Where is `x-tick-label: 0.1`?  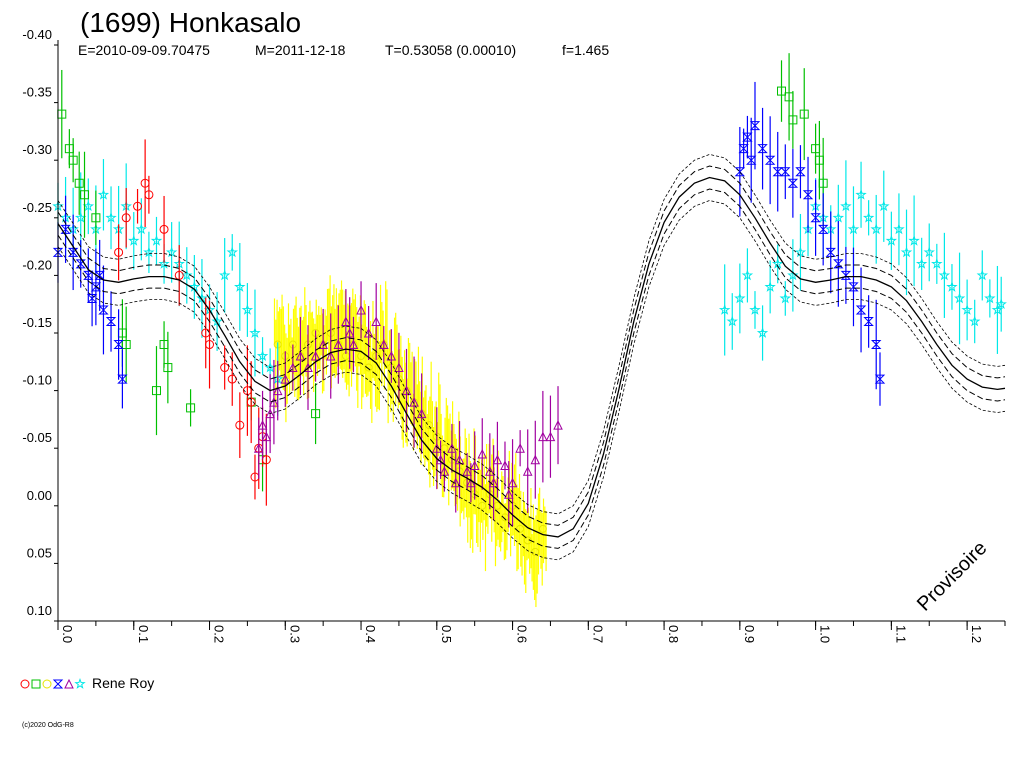
x-tick-label: 0.1 is located at coordinates (143, 634).